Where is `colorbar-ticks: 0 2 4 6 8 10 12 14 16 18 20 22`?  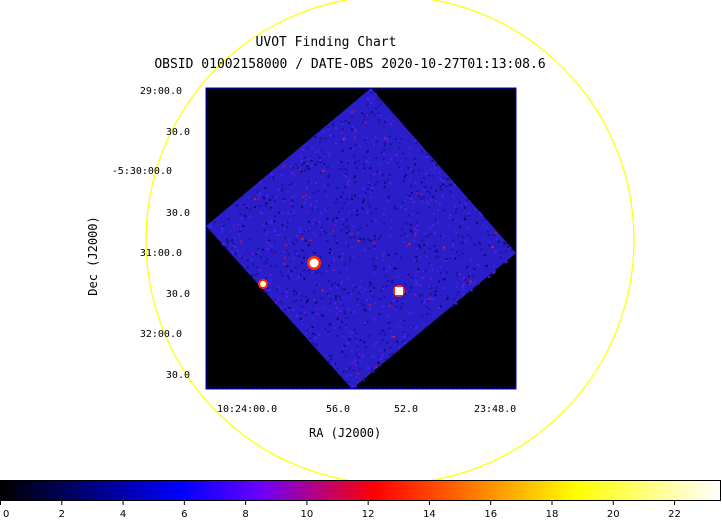 colorbar-ticks: 0 2 4 6 8 10 12 14 16 18 20 22 is located at coordinates (340, 510).